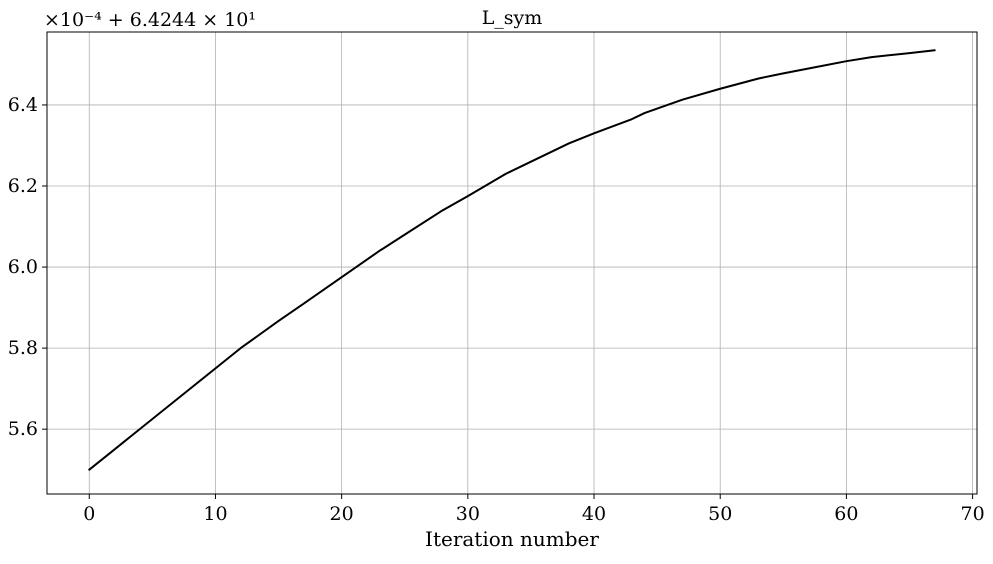 This screenshot has height=564, width=993. I want to click on y-tick-label: 5.6, so click(23, 429).